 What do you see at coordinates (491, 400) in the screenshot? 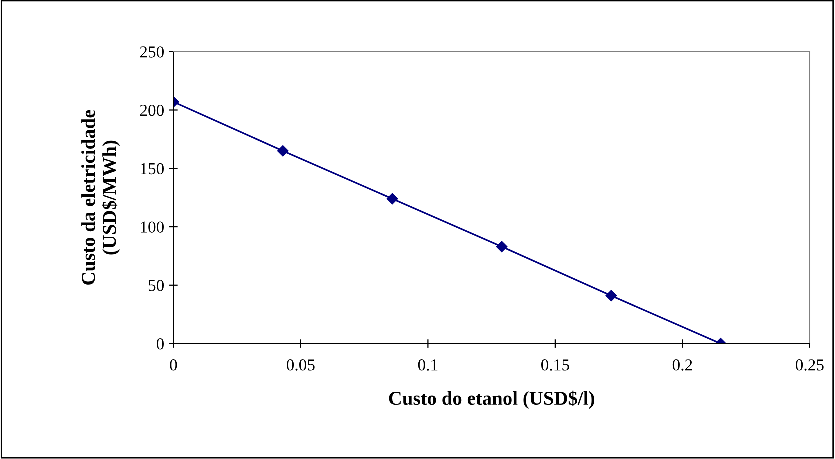
I see `x-axis-title: Custo do etanol (USD$/l)` at bounding box center [491, 400].